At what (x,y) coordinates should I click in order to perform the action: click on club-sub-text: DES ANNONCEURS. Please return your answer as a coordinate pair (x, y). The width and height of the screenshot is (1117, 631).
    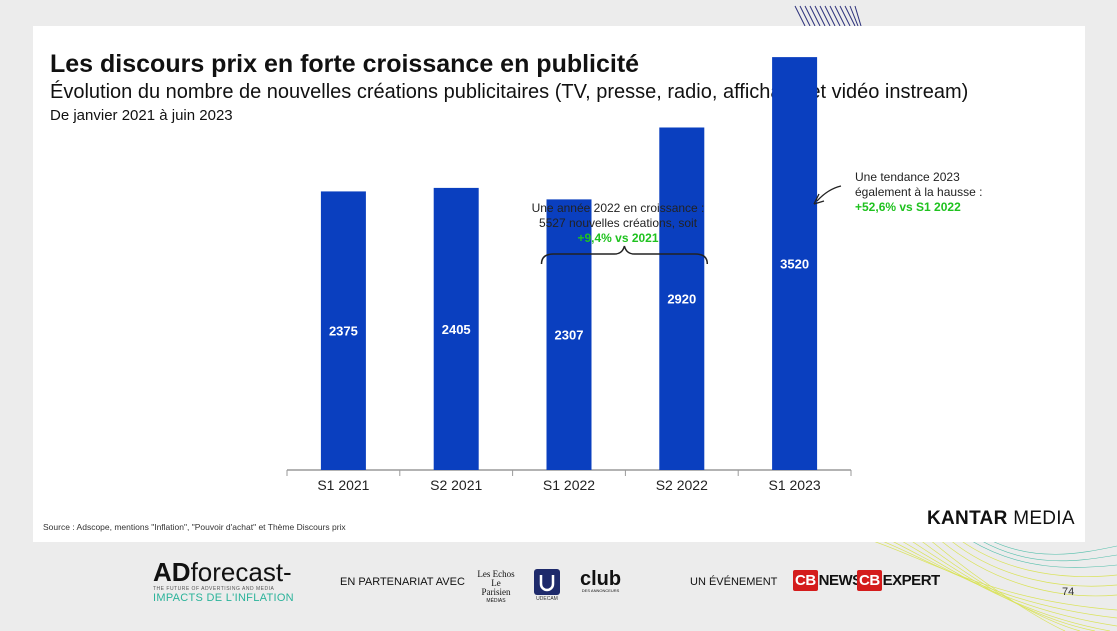
    Looking at the image, I should click on (600, 590).